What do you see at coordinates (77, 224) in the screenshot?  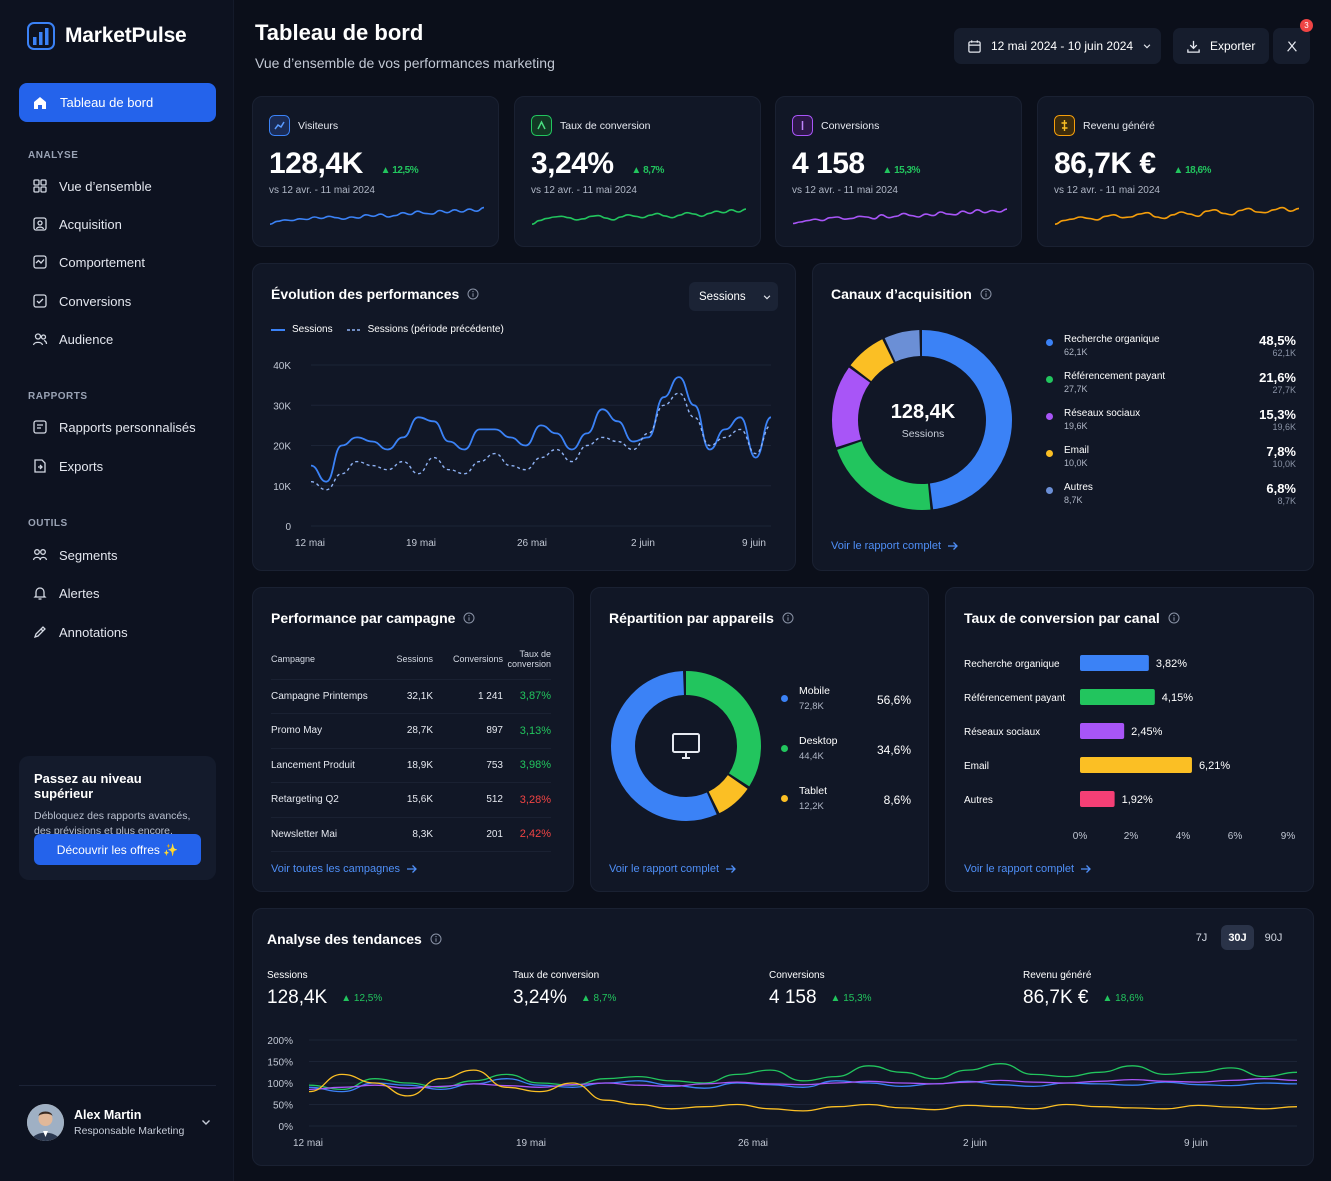 I see `sidebar-item-acquisition: Acquisition` at bounding box center [77, 224].